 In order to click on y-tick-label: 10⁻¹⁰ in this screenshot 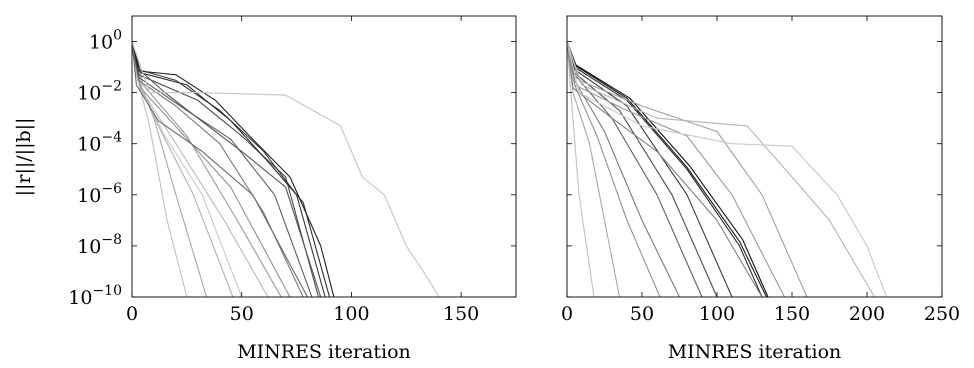, I will do `click(95, 296)`.